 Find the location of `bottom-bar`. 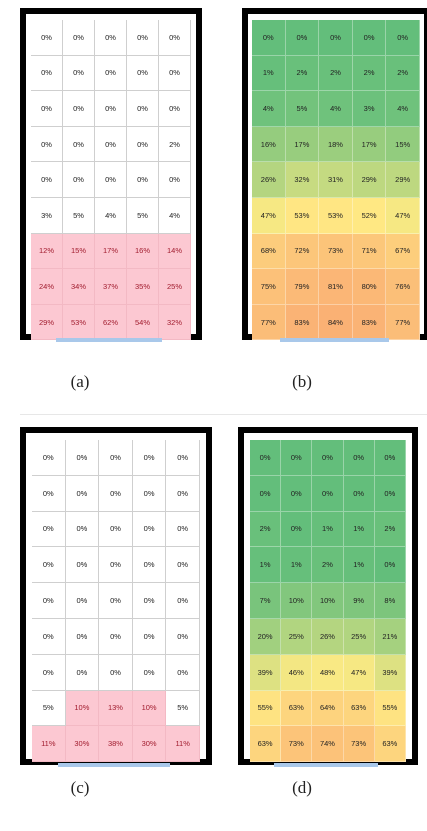

bottom-bar is located at coordinates (326, 765).